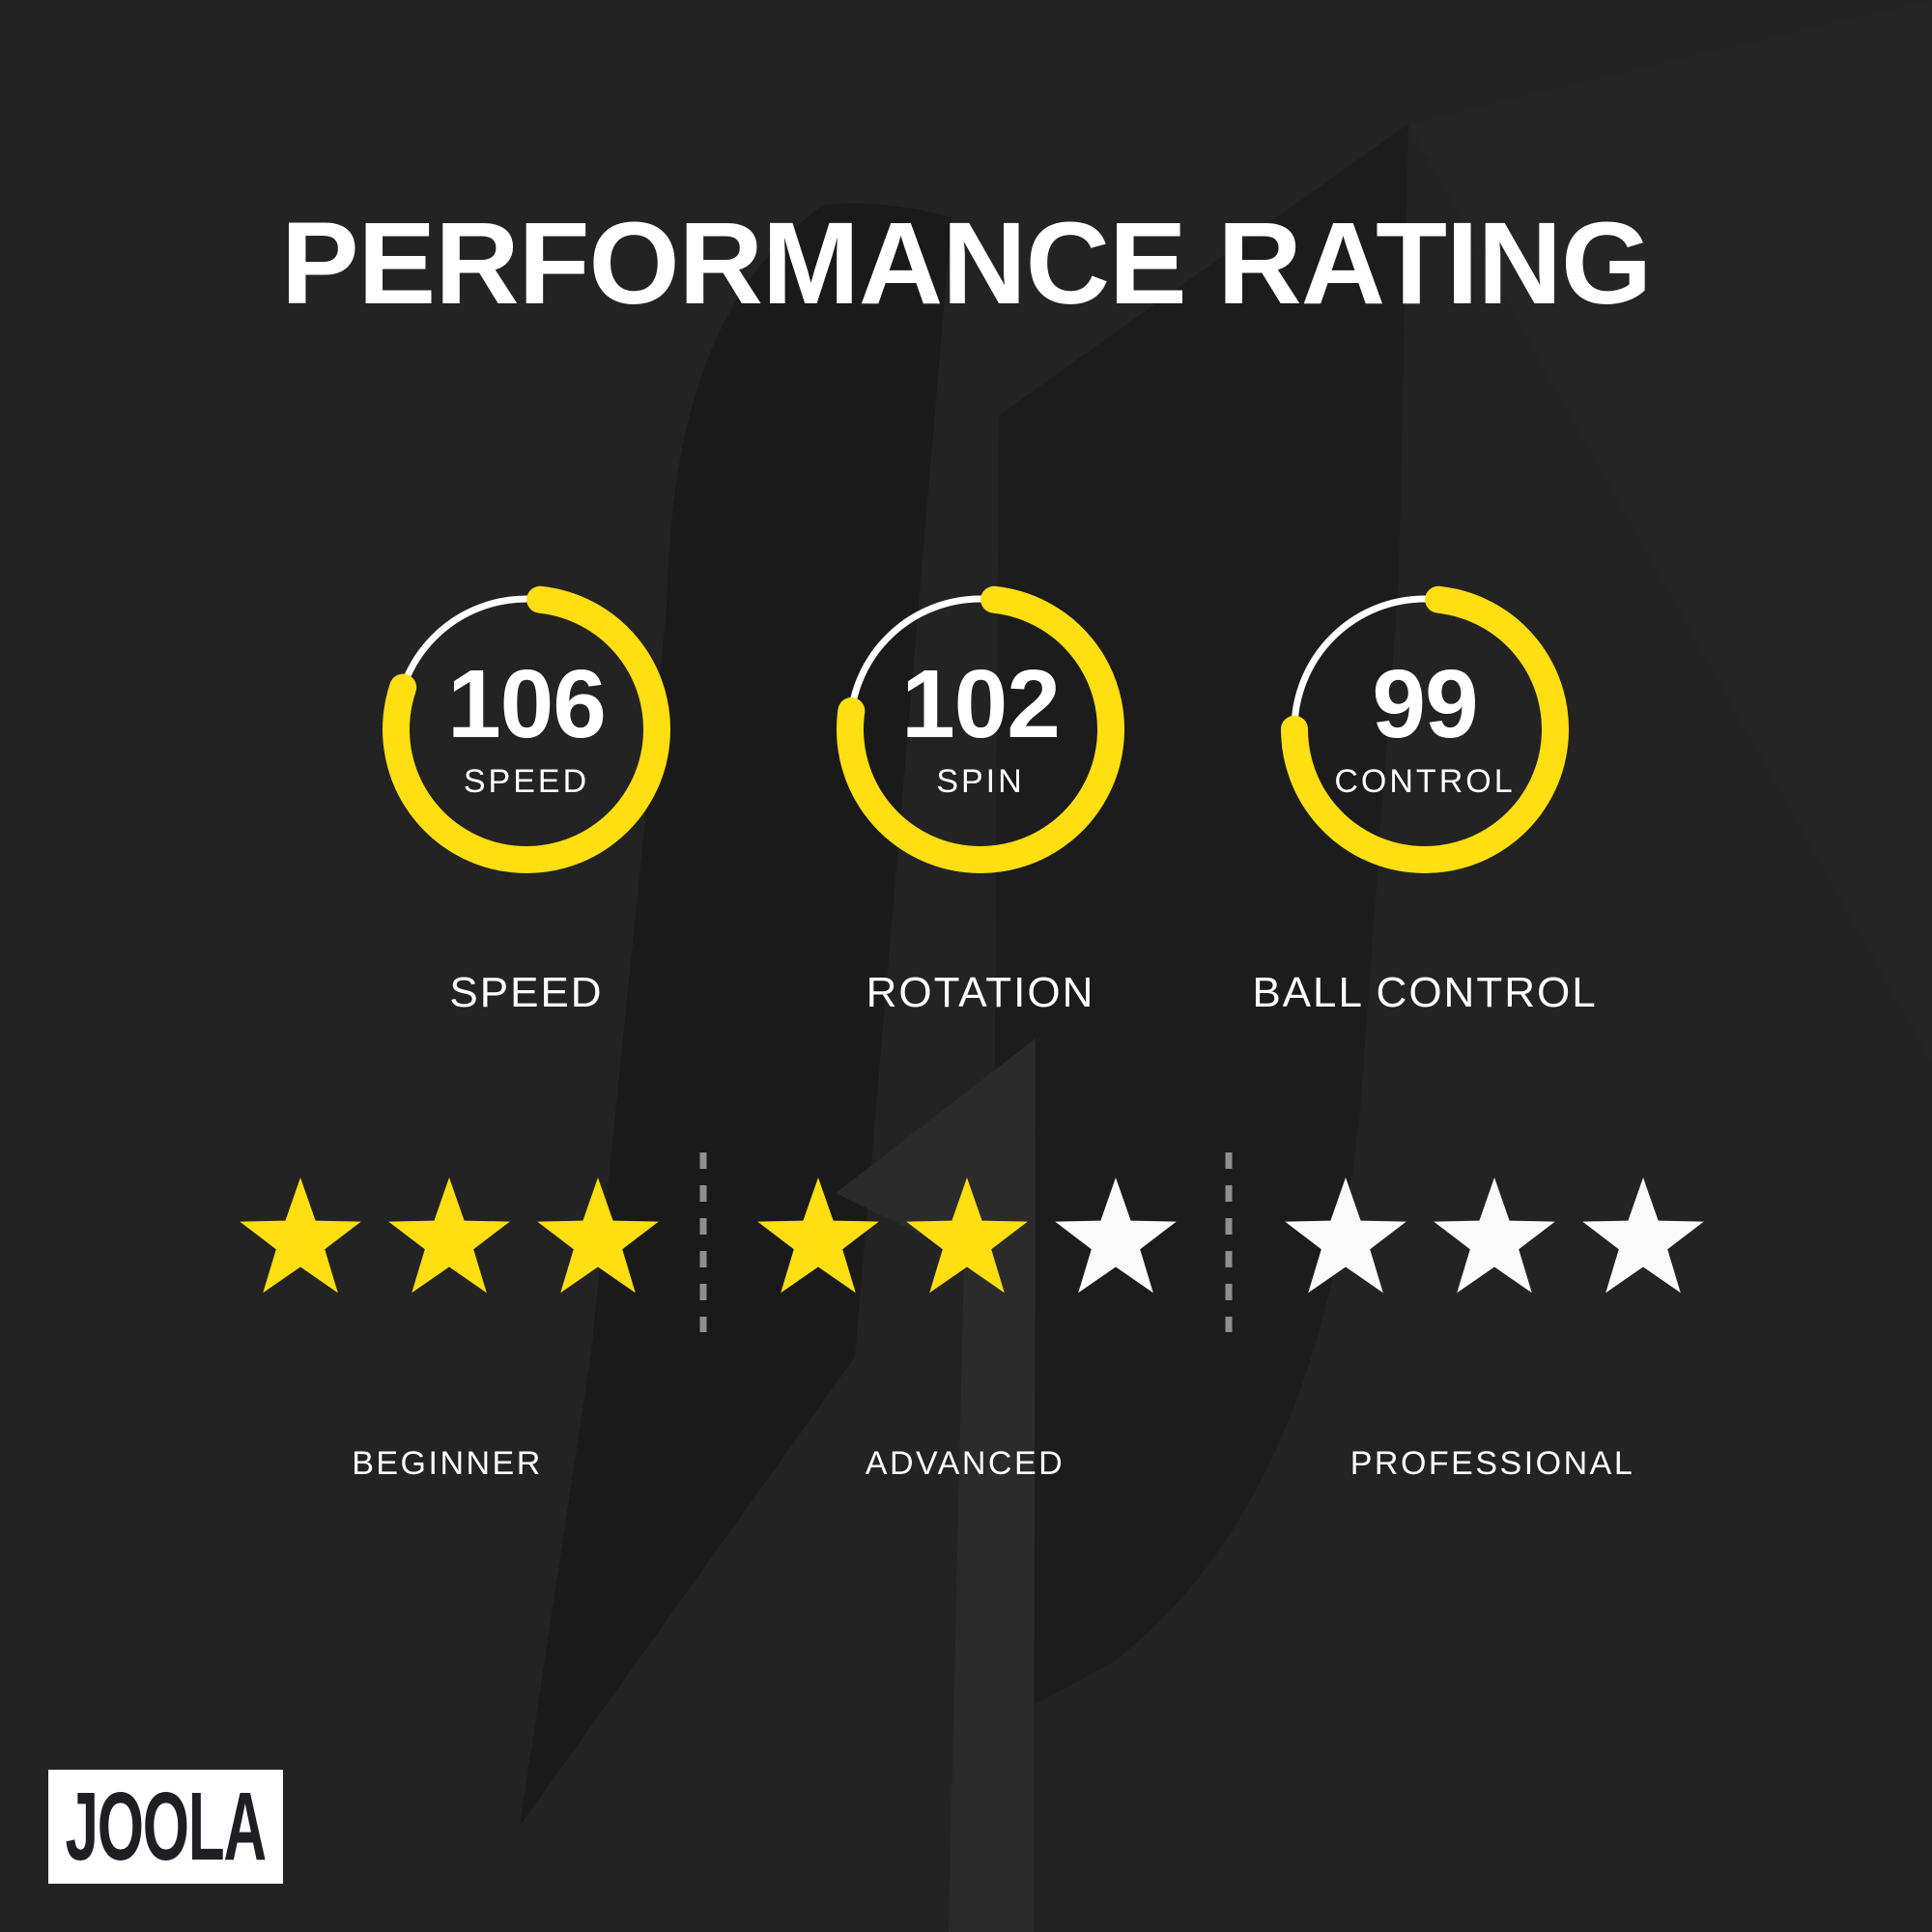  I want to click on gauge-speed-value: 106, so click(527, 704).